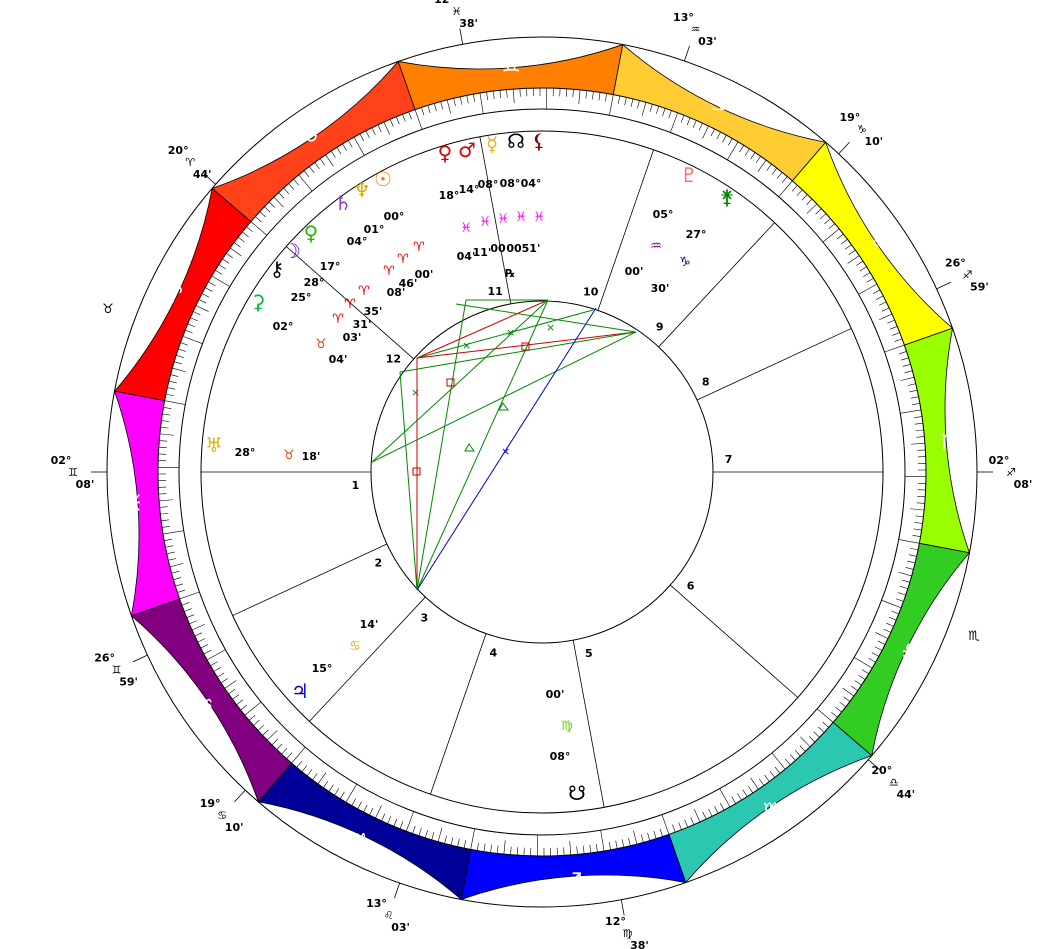 This screenshot has width=1053, height=949. I want to click on planet-chiron: ⚷, so click(277, 269).